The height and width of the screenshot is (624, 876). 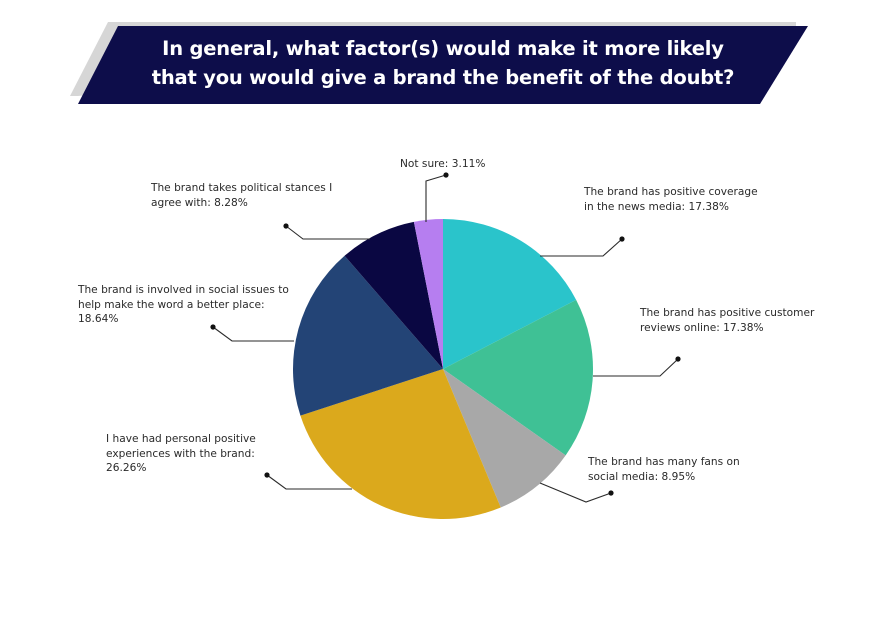 I want to click on leader-dot-news, so click(x=622, y=239).